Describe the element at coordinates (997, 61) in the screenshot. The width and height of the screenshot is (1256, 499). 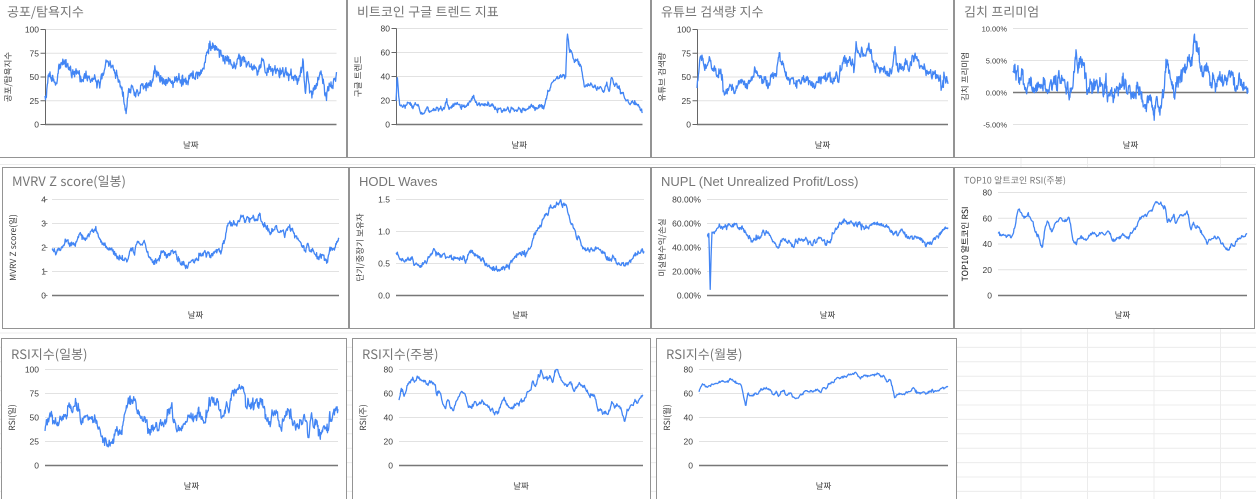
I see `svg-text: 5.00%` at that location.